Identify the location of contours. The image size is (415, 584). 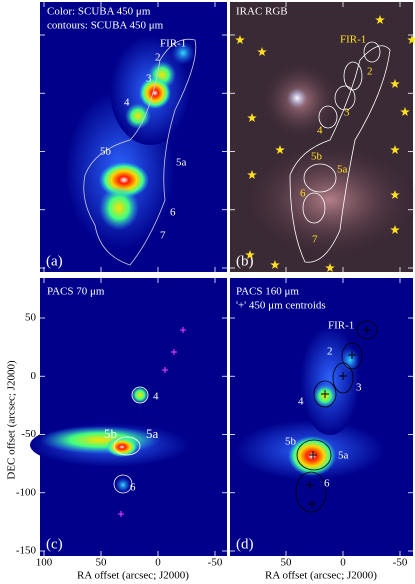
(340, 152).